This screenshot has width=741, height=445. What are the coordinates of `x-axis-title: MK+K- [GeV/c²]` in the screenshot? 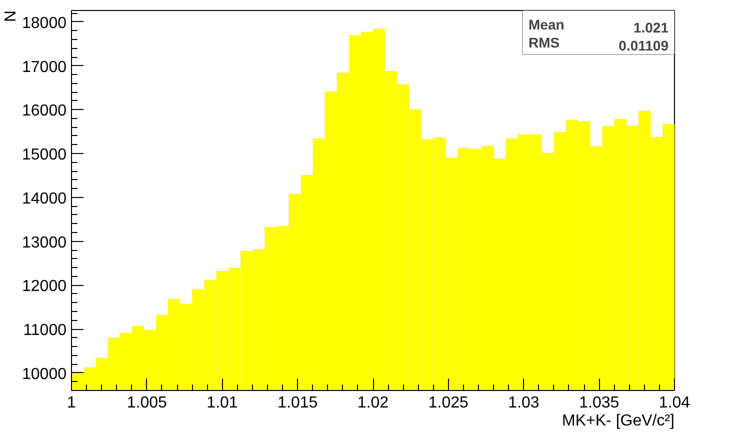 It's located at (618, 421).